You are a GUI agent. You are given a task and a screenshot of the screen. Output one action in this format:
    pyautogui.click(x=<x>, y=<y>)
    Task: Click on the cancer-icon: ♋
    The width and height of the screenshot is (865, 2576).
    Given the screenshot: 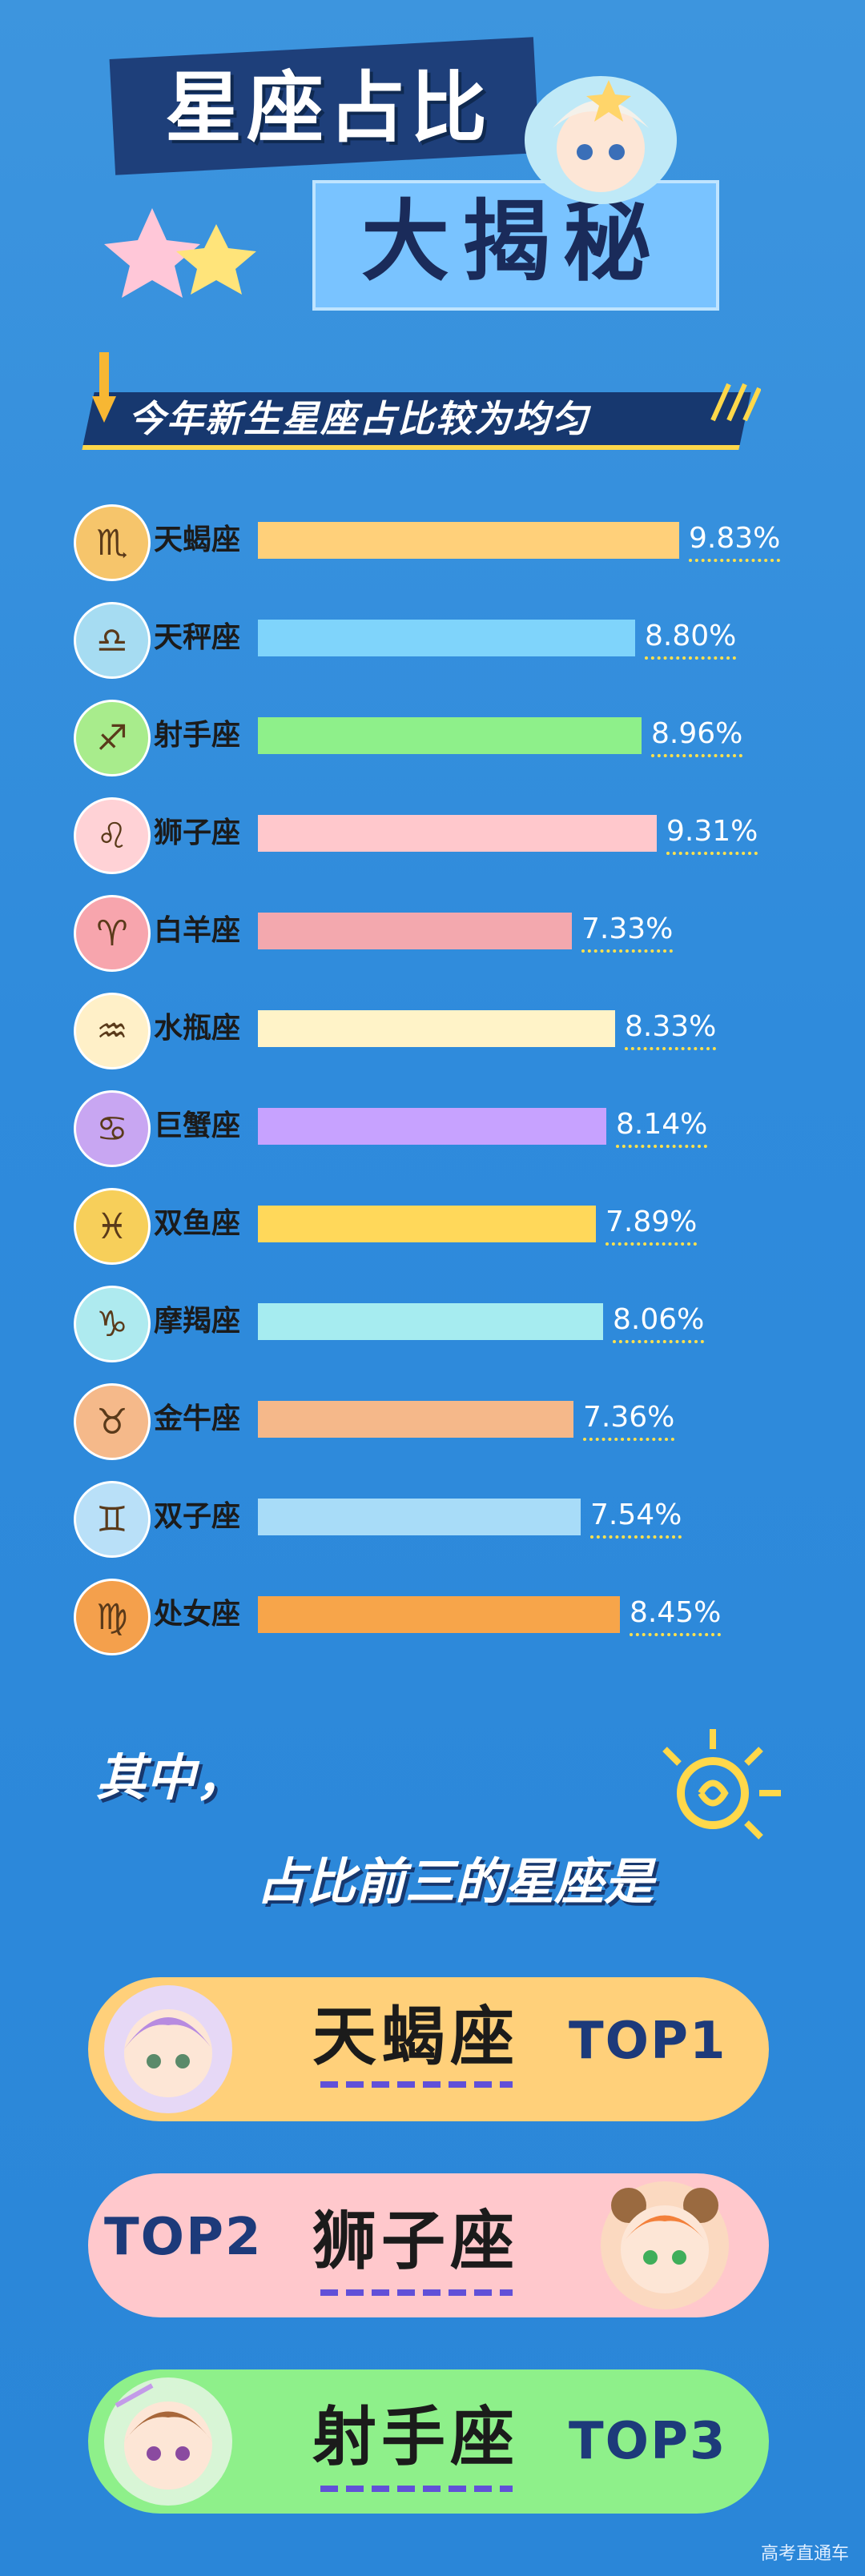 What is the action you would take?
    pyautogui.click(x=112, y=1128)
    